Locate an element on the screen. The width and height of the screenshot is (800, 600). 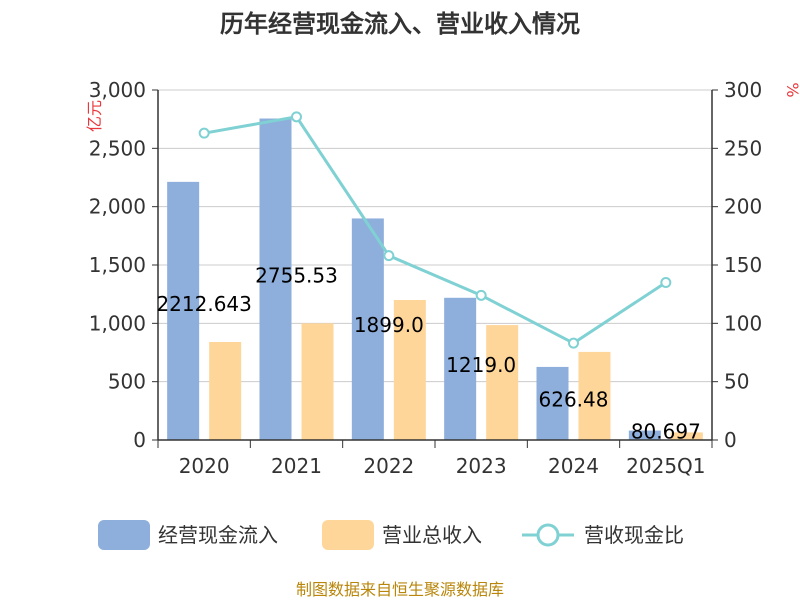
right-axis: 0 50 100 150 200 250 300 is located at coordinates (736, 265).